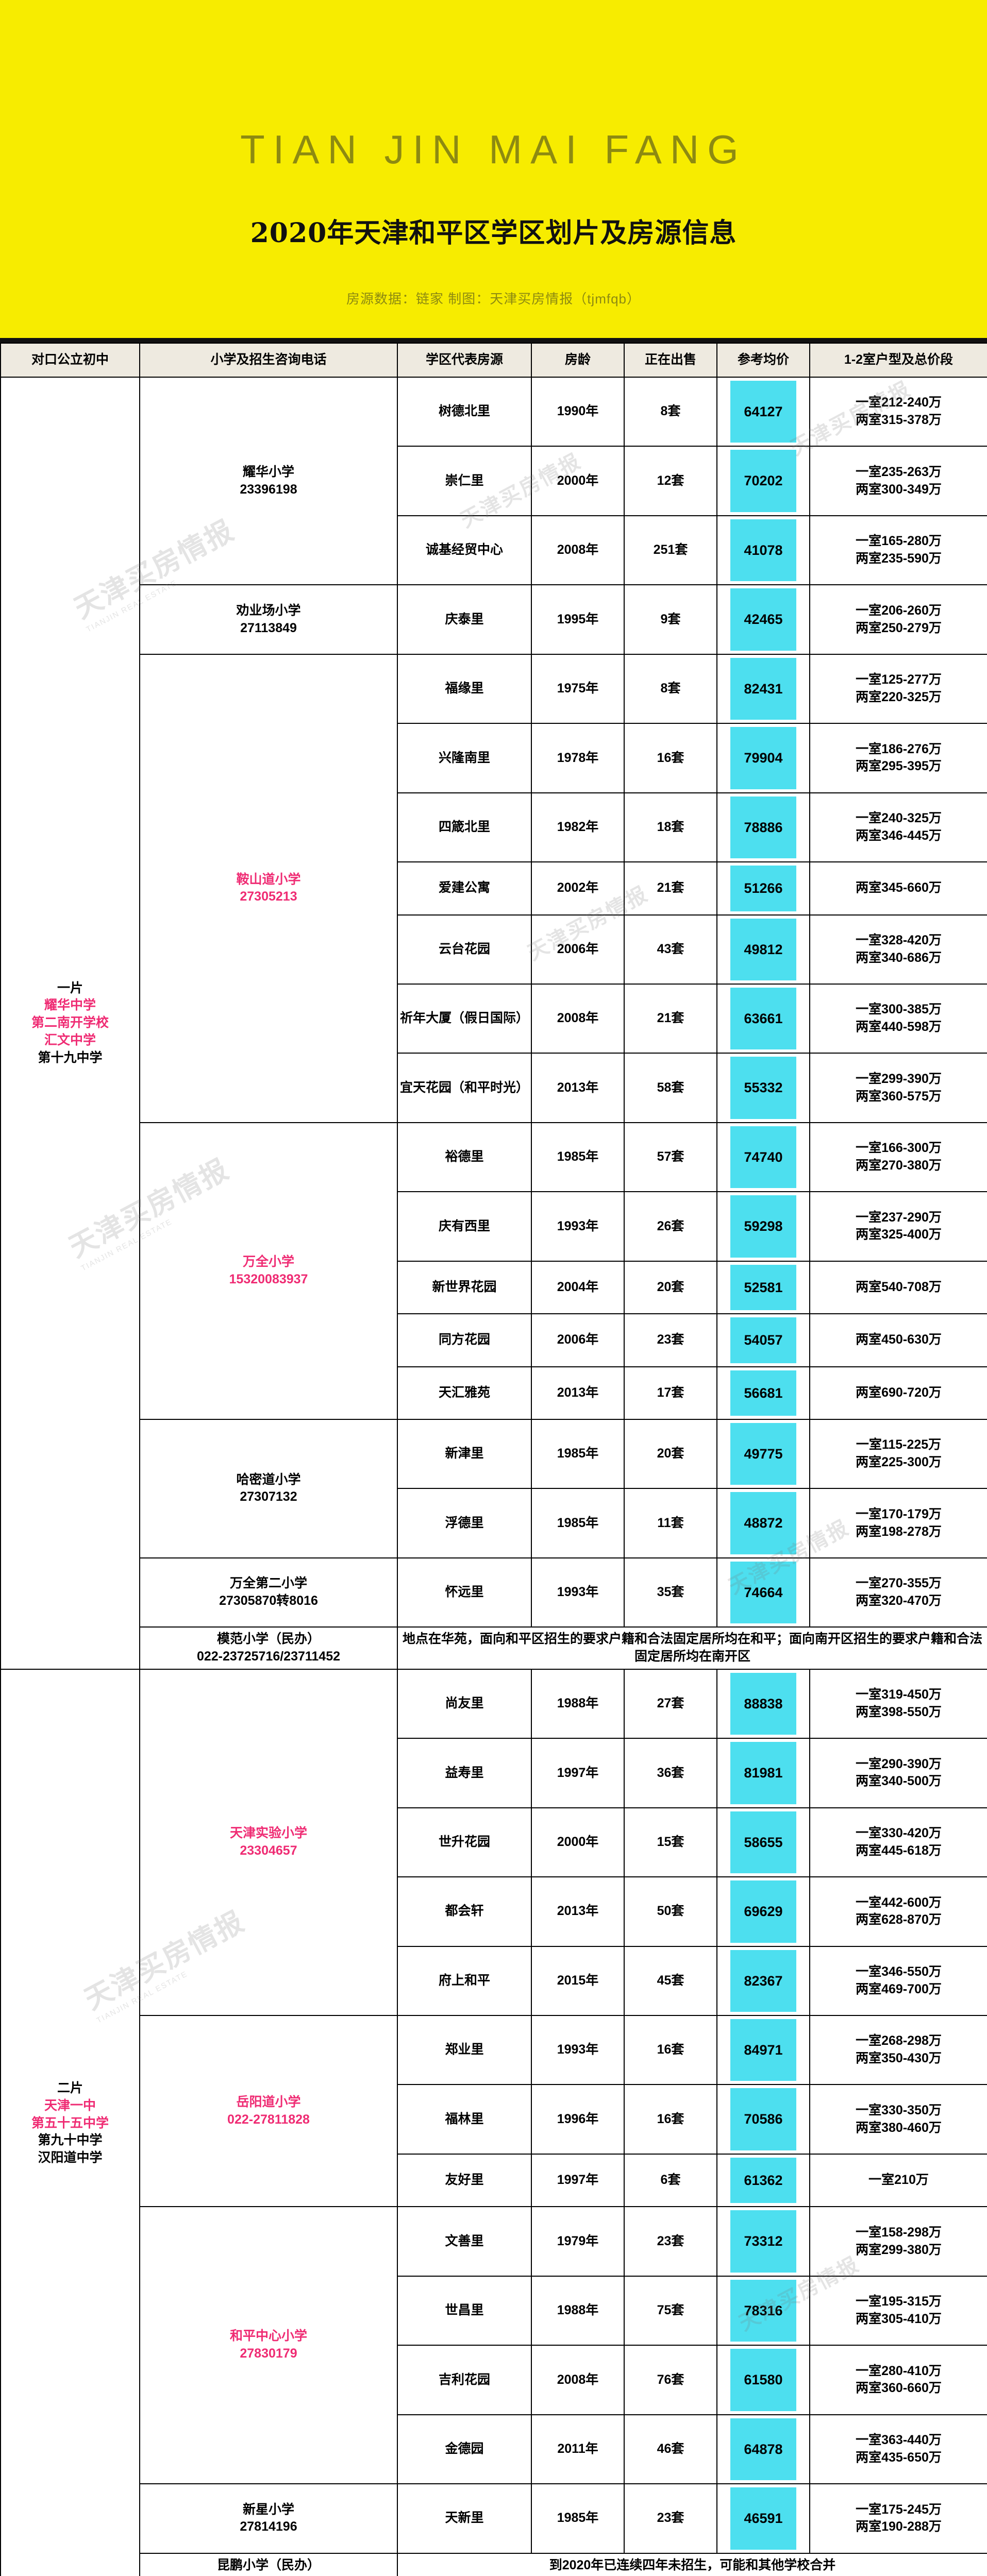  Describe the element at coordinates (899, 1781) in the screenshot. I see `price-range-line: 两室340-500万` at that location.